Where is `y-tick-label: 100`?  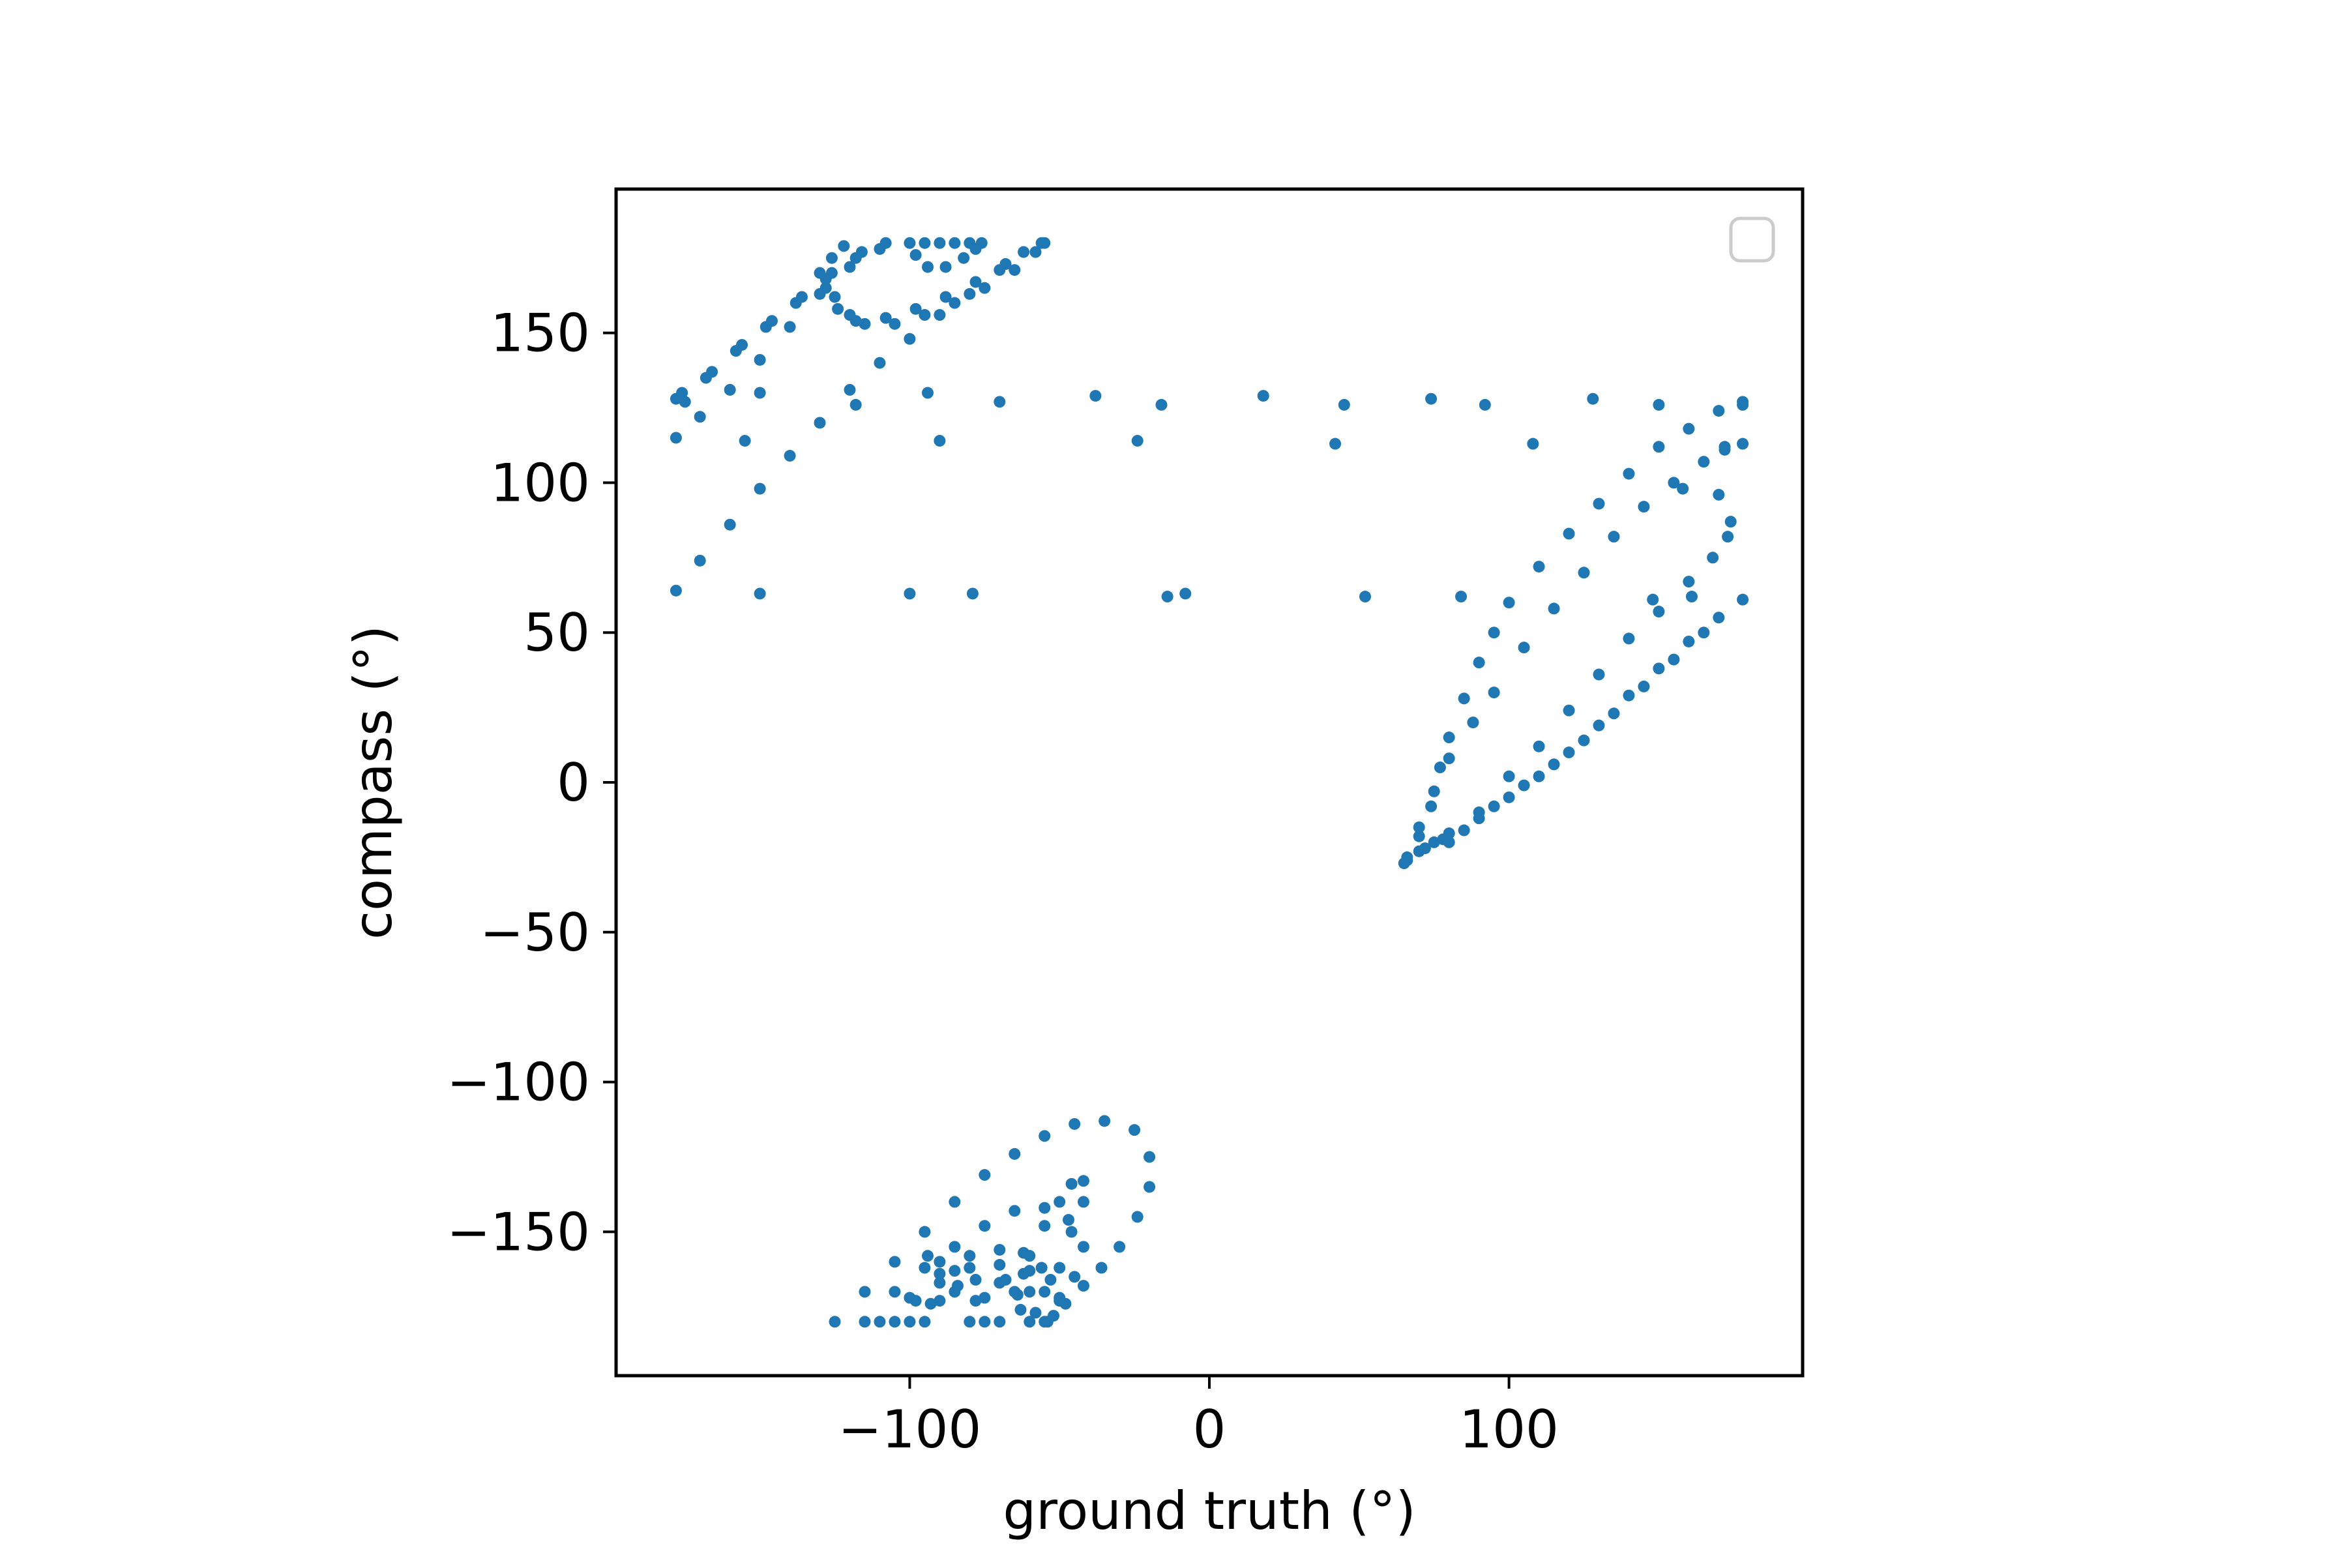 y-tick-label: 100 is located at coordinates (540, 483).